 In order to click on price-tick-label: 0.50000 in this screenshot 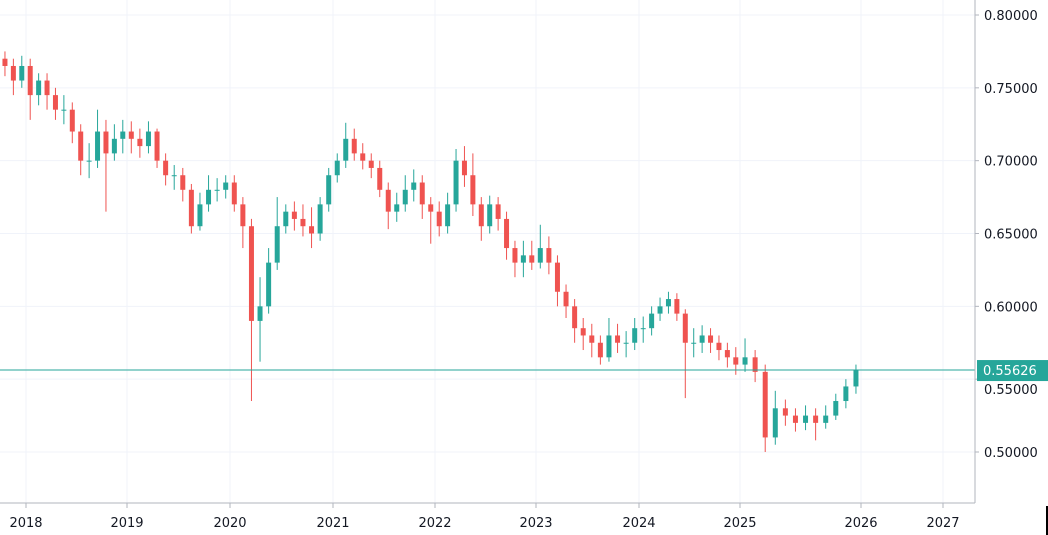, I will do `click(1011, 453)`.